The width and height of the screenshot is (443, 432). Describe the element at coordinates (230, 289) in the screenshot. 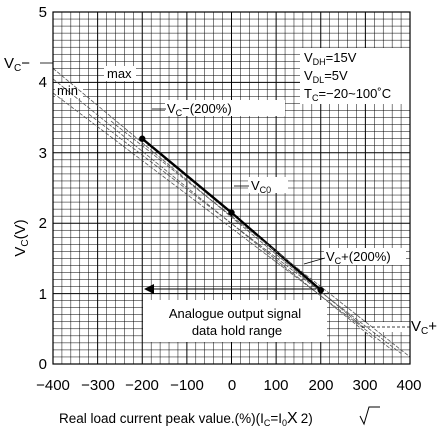

I see `hold-range-arrow` at that location.